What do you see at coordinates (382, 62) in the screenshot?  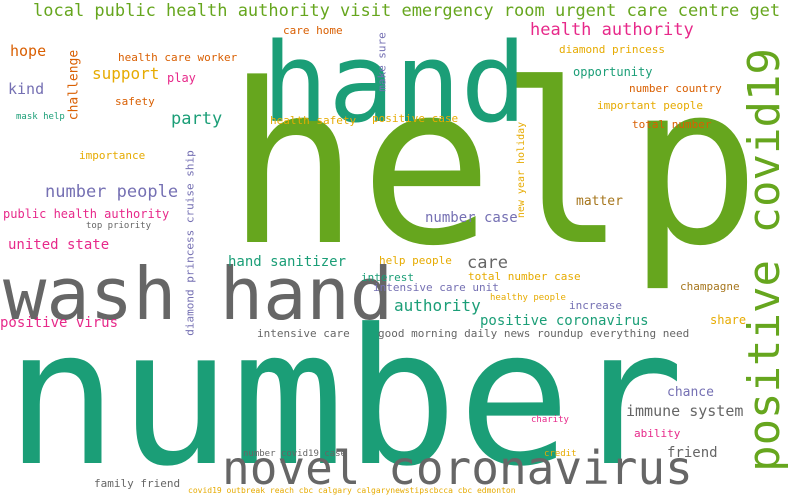 I see `word-make-sure: make sure` at bounding box center [382, 62].